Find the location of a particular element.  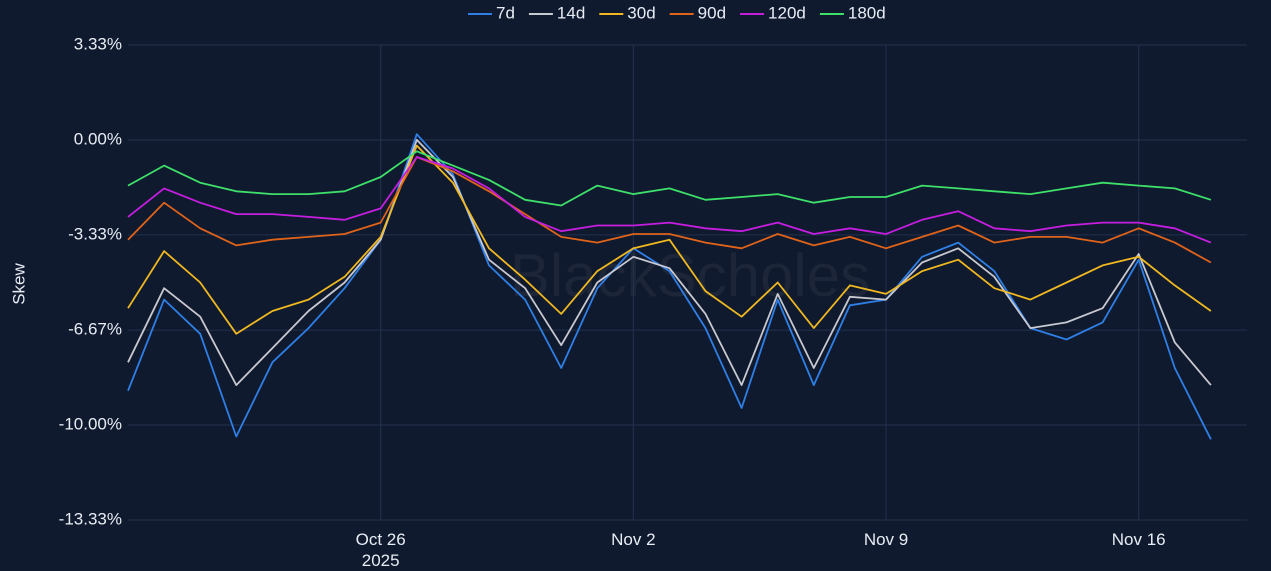

y-tick-label: -6.67% is located at coordinates (95, 329).